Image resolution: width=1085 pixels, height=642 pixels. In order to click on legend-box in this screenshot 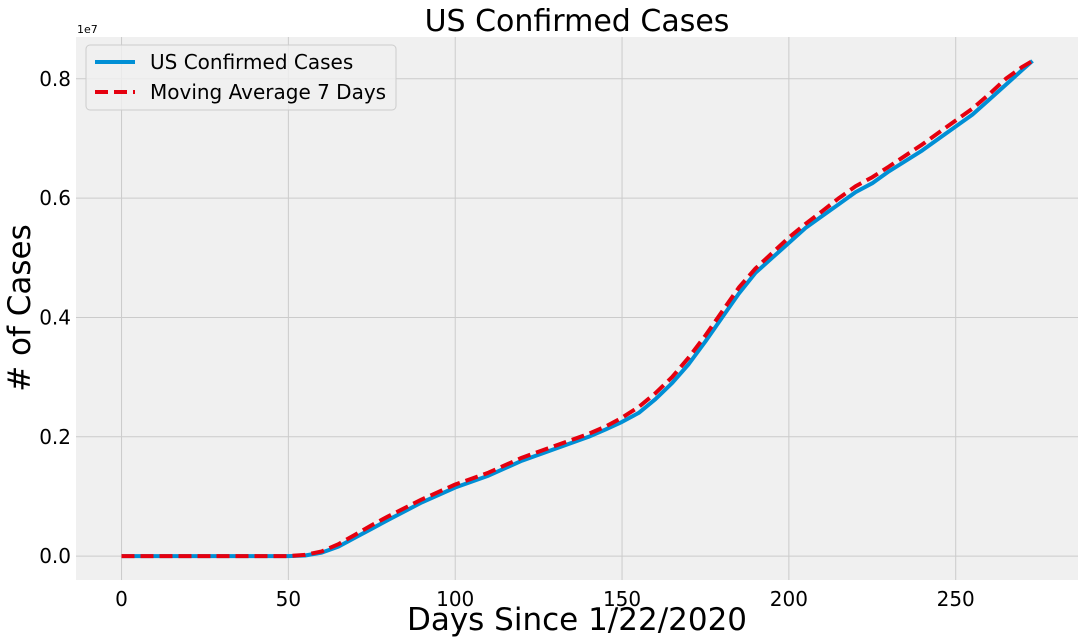, I will do `click(241, 77)`.